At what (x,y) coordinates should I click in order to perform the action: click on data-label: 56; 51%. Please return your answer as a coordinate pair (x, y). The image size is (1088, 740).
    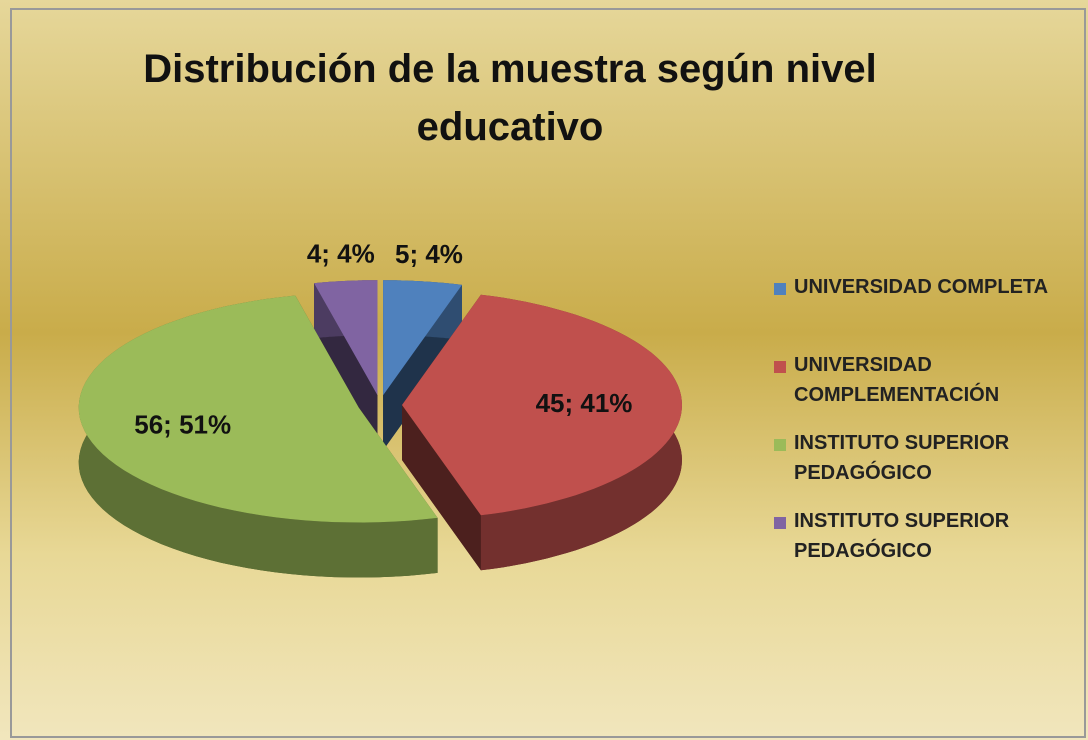
    Looking at the image, I should click on (182, 424).